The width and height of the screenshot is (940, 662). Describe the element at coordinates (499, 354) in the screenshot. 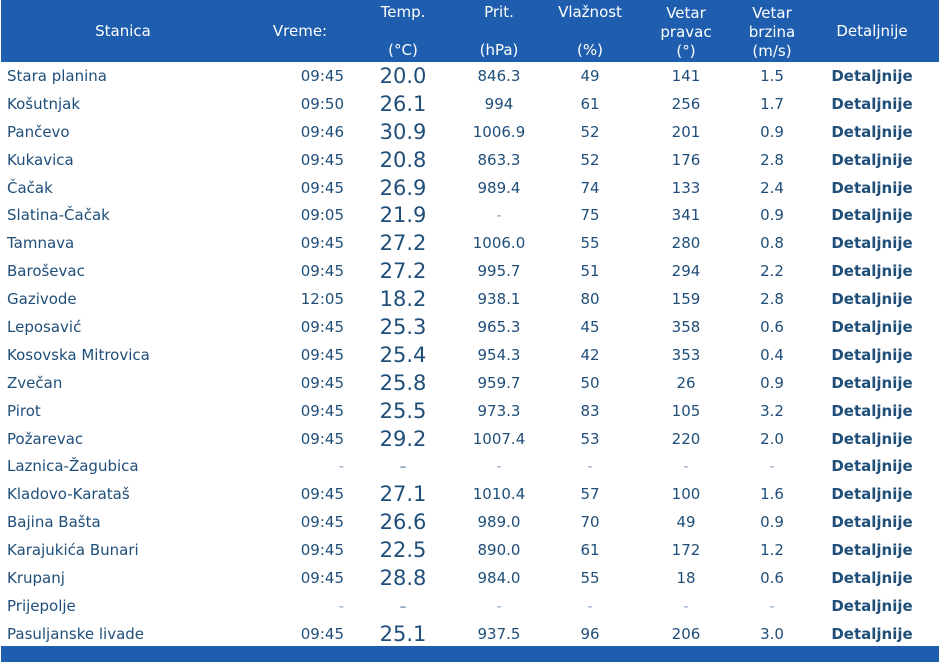

I see `pressure-value: 954.3` at that location.